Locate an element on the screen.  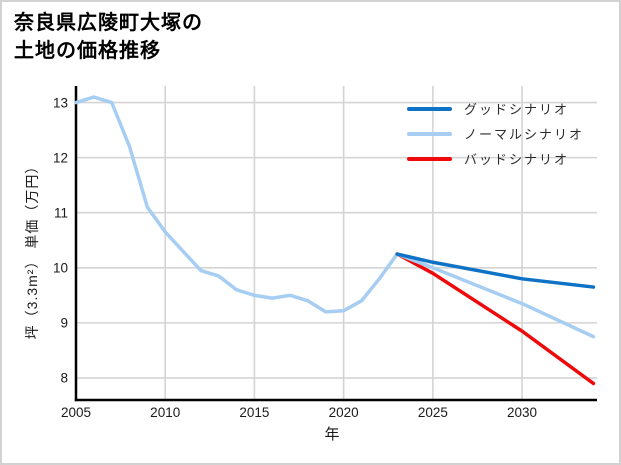
legend-item-bad: バッドシナリオ is located at coordinates (495, 158).